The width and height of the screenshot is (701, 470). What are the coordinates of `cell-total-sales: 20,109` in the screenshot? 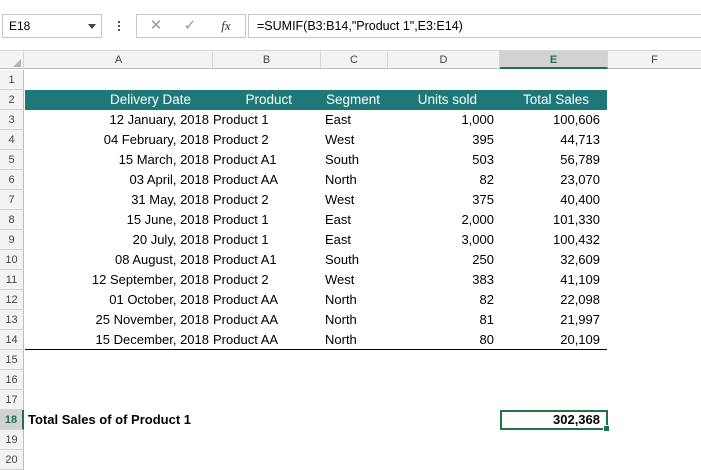 It's located at (580, 339).